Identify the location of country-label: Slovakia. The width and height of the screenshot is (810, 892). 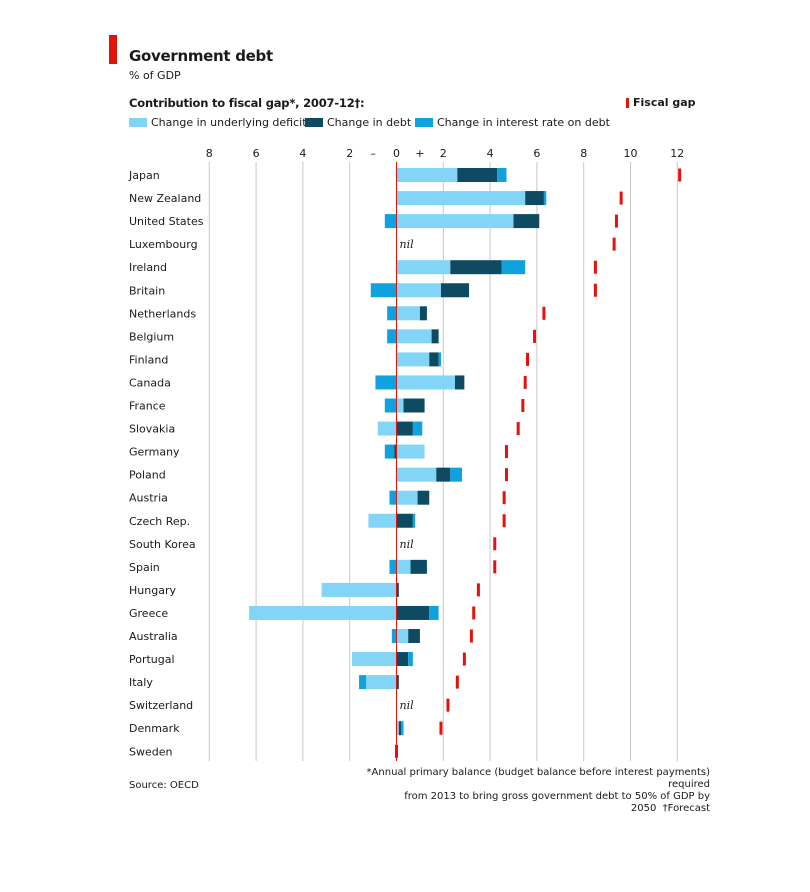
(152, 429).